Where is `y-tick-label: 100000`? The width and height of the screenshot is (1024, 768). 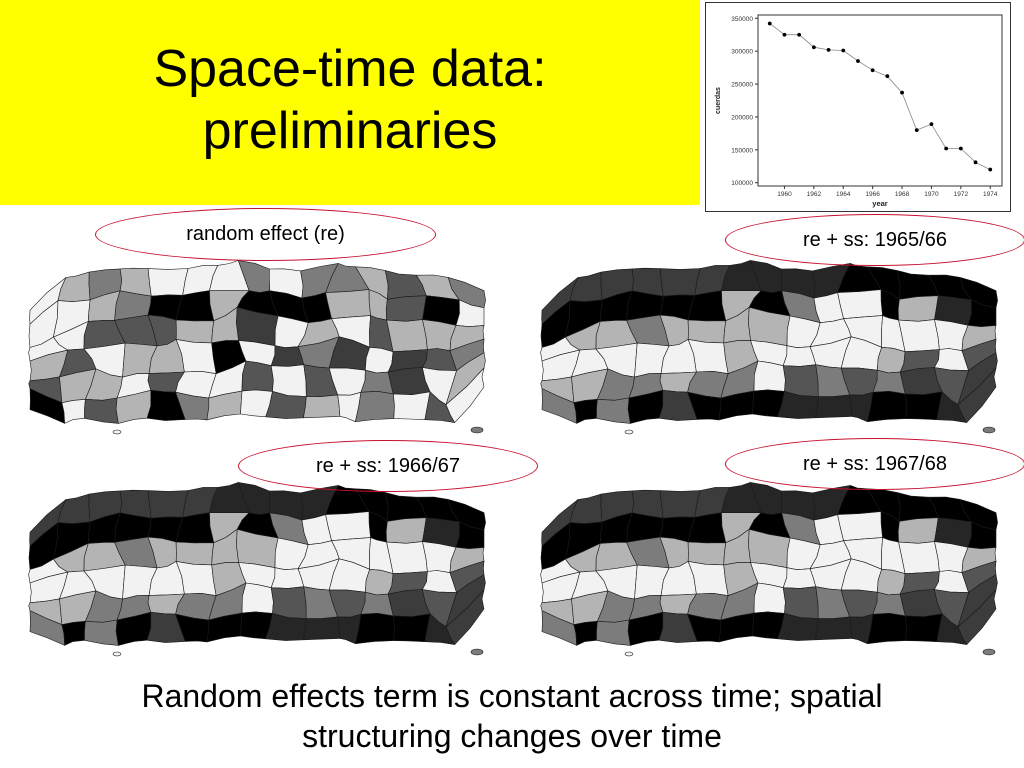 y-tick-label: 100000 is located at coordinates (742, 183).